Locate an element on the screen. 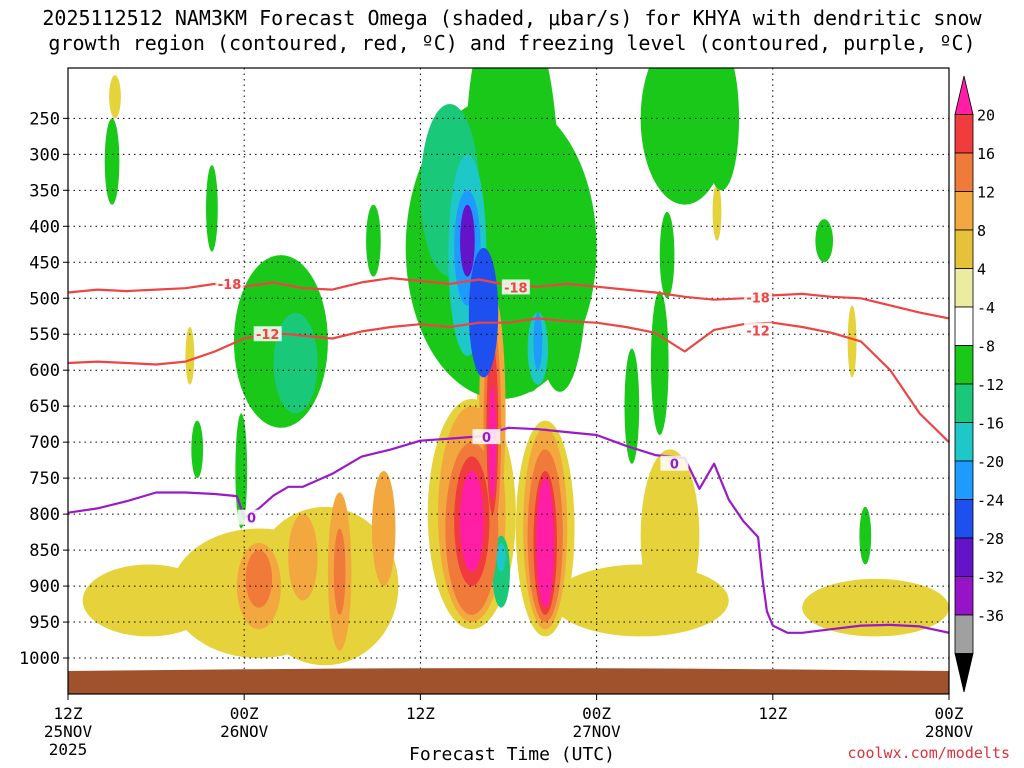 The height and width of the screenshot is (768, 1024). contour-label-bg--18-1 is located at coordinates (515, 287).